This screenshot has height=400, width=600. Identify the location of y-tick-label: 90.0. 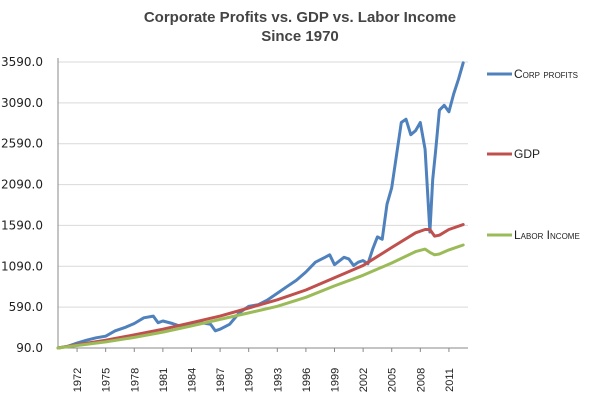
(29, 348).